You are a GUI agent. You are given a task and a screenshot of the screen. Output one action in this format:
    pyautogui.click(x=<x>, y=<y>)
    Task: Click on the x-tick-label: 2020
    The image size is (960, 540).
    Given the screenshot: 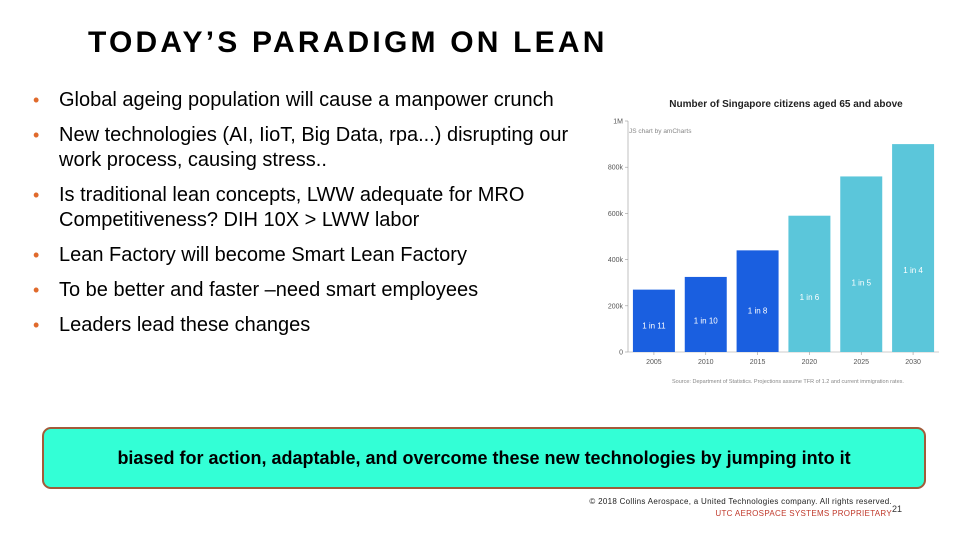 What is the action you would take?
    pyautogui.click(x=810, y=362)
    